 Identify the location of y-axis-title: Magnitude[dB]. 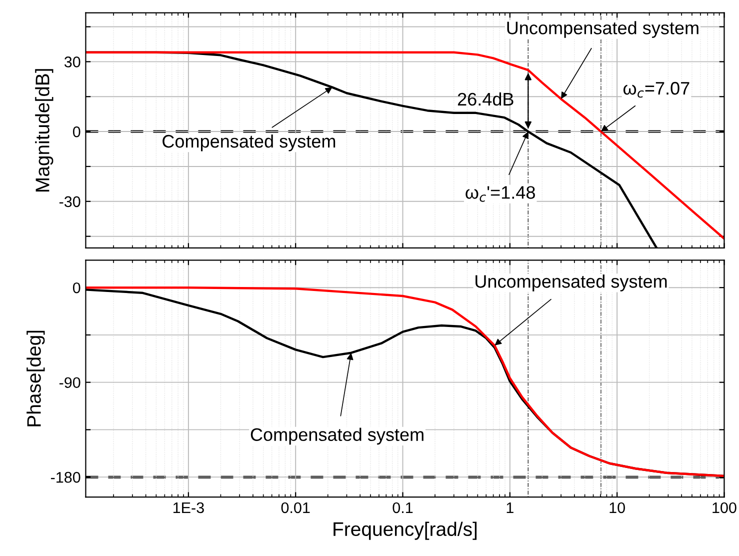
(44, 130).